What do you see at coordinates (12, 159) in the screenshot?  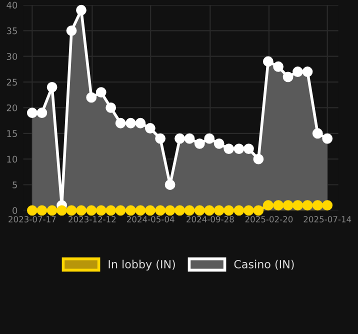 I see `y-tick-label: 10` at bounding box center [12, 159].